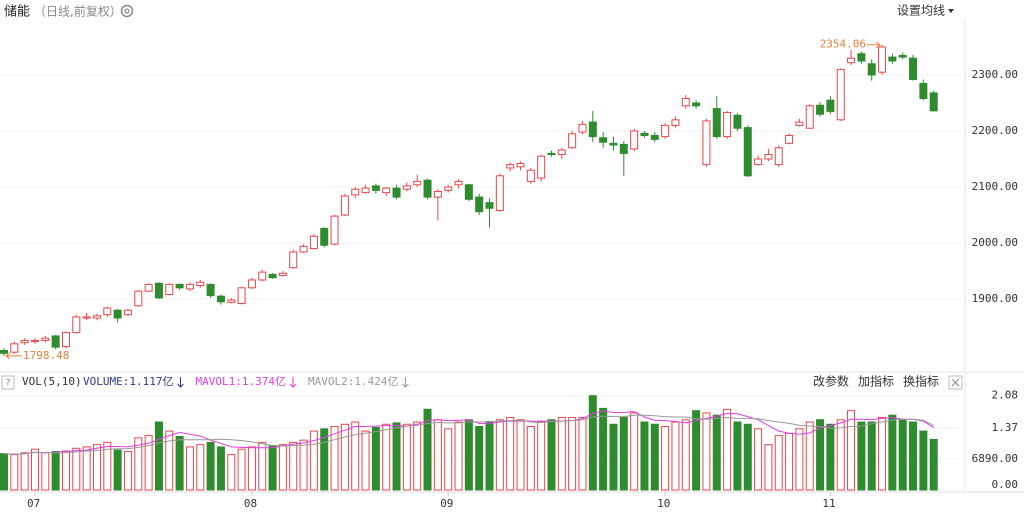 This screenshot has width=1024, height=512. What do you see at coordinates (128, 381) in the screenshot?
I see `legend-entry: VOLUME:1.117亿` at bounding box center [128, 381].